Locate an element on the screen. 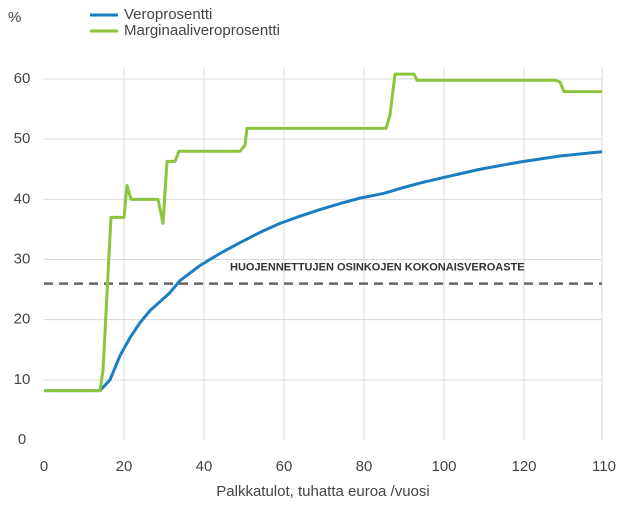  legend-label: Veroprosentti is located at coordinates (168, 14).